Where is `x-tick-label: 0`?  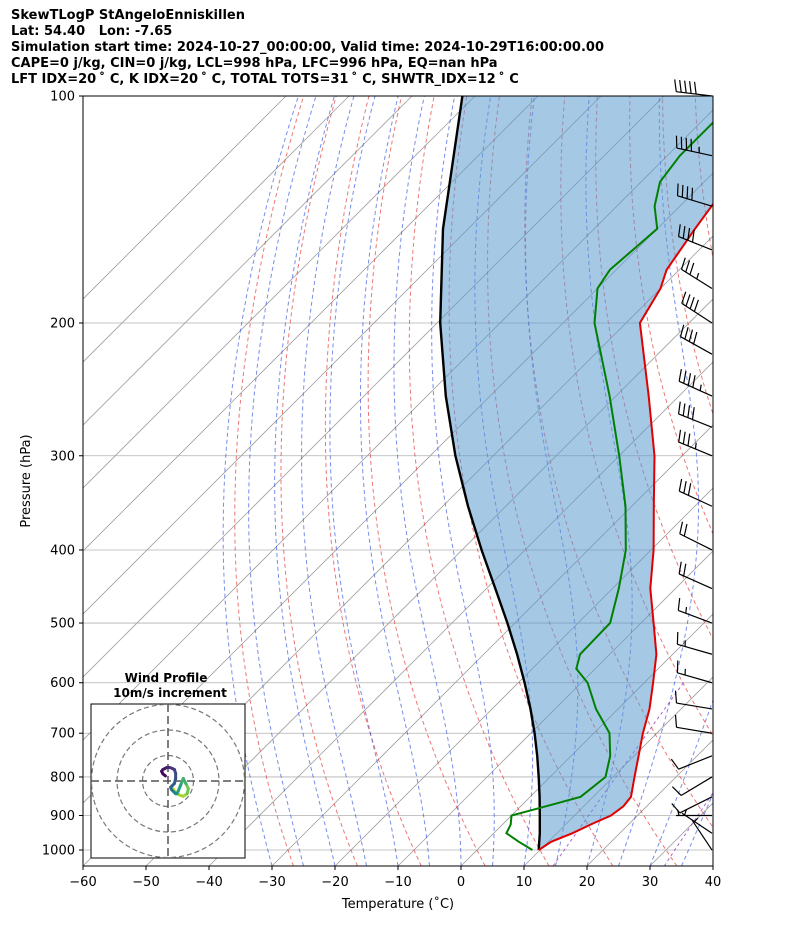
x-tick-label: 0 is located at coordinates (461, 882).